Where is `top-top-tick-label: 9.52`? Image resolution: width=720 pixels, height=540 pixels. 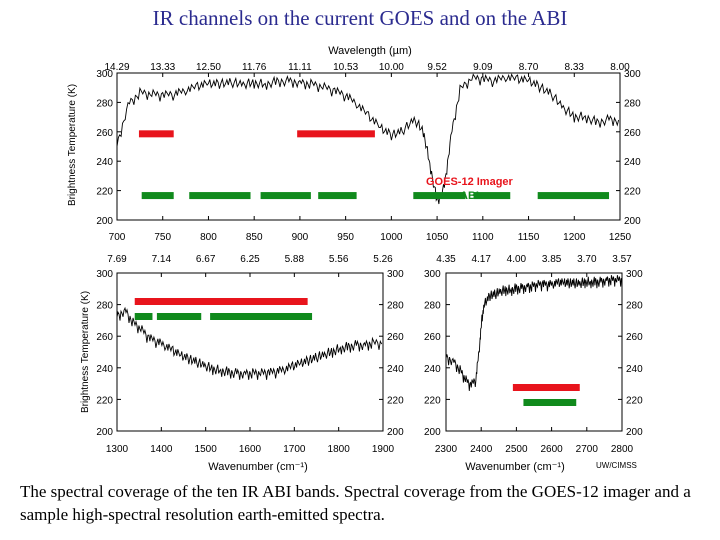
top-top-tick-label: 9.52 is located at coordinates (437, 67).